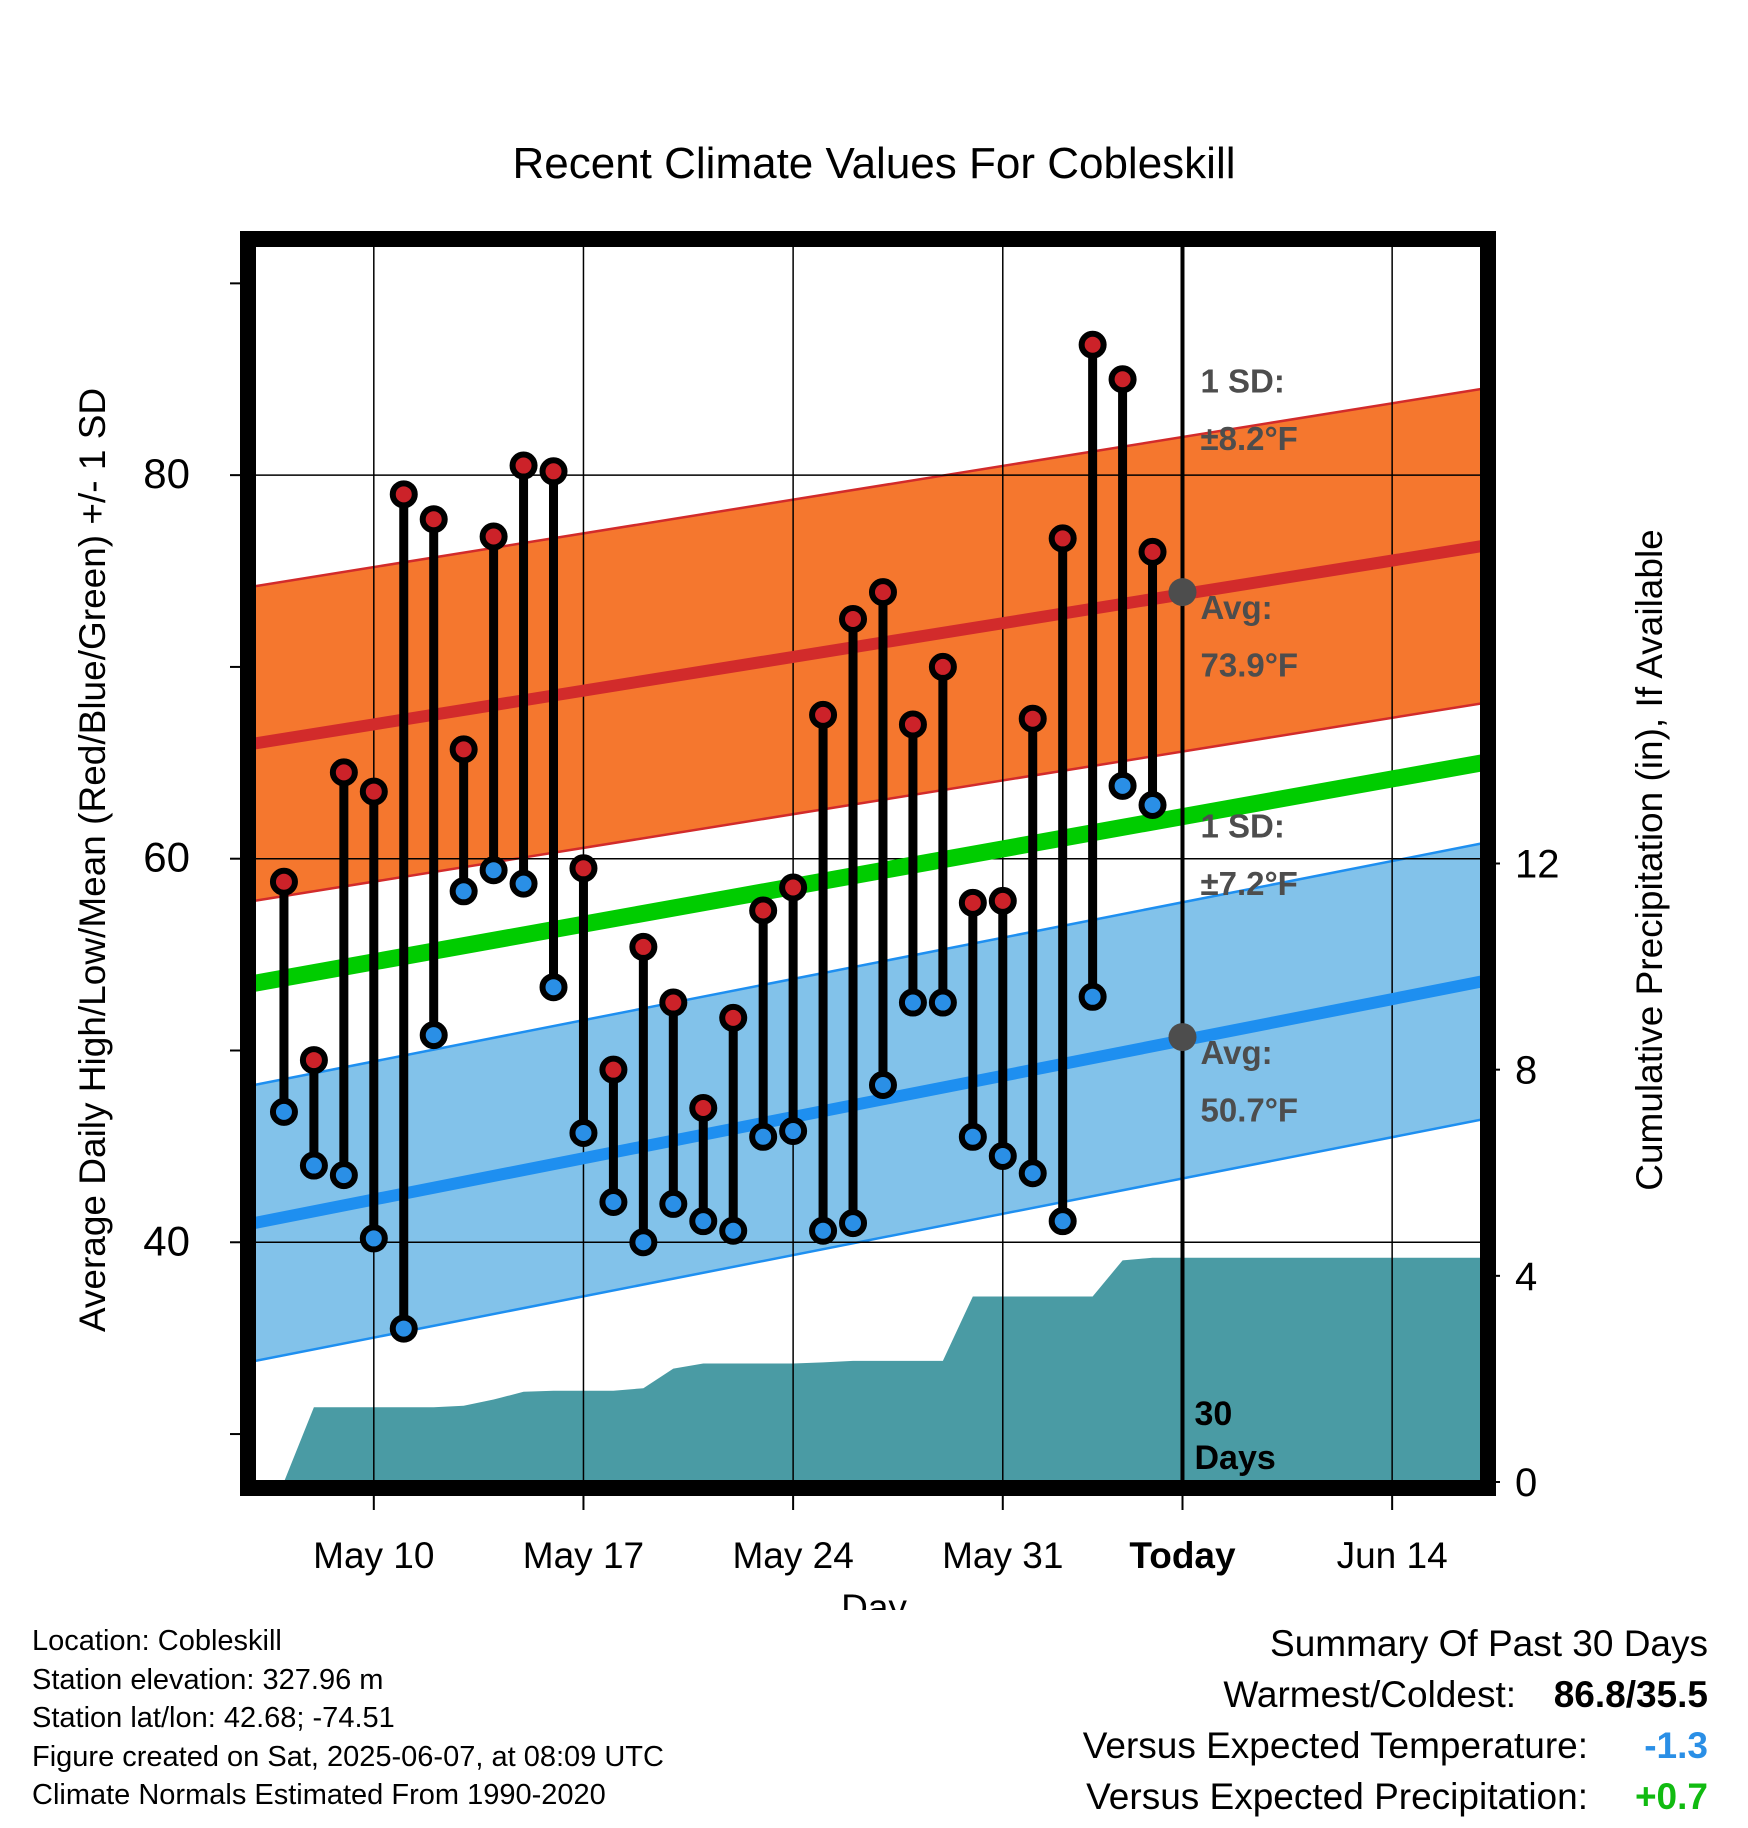 The height and width of the screenshot is (1828, 1748). What do you see at coordinates (1248, 438) in the screenshot?
I see `high-sd-value: ±8.2°F` at bounding box center [1248, 438].